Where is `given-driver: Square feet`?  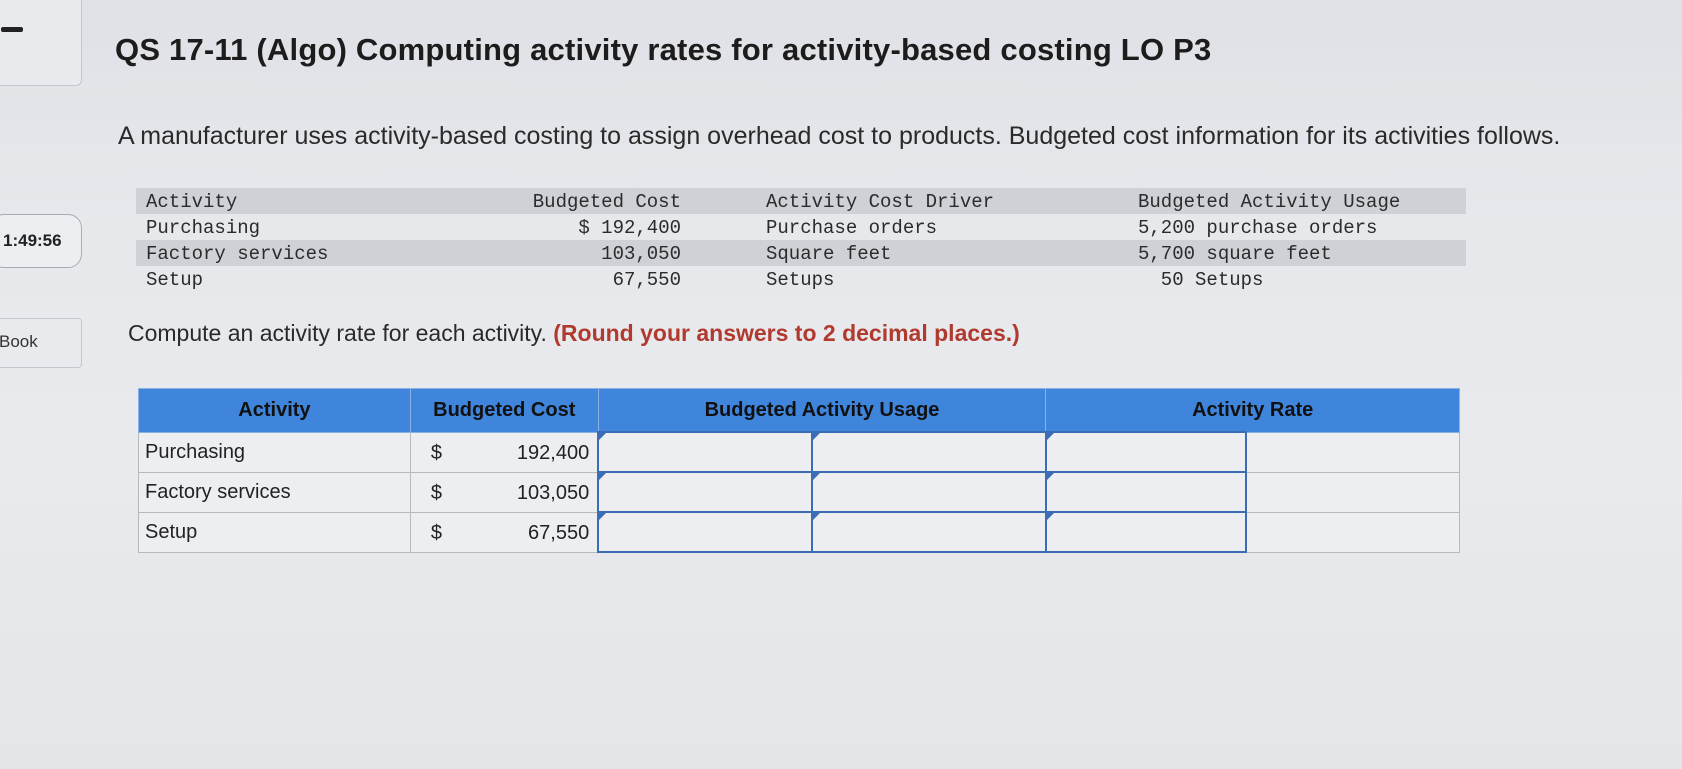
given-driver: Square feet is located at coordinates (829, 254).